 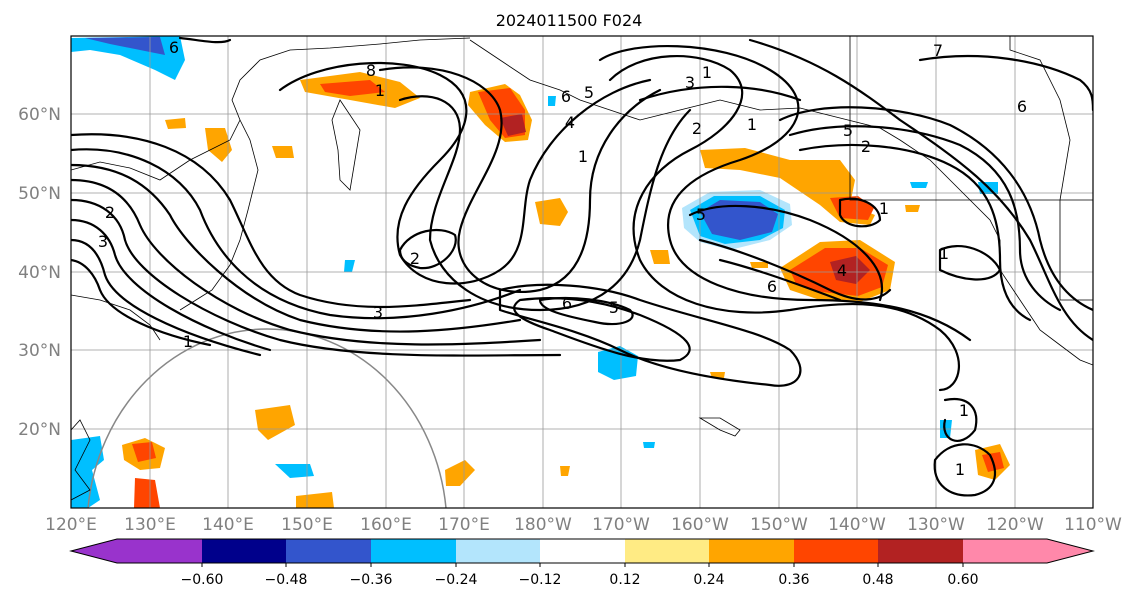 What do you see at coordinates (1070, 551) in the screenshot?
I see `colorbar-extend-high` at bounding box center [1070, 551].